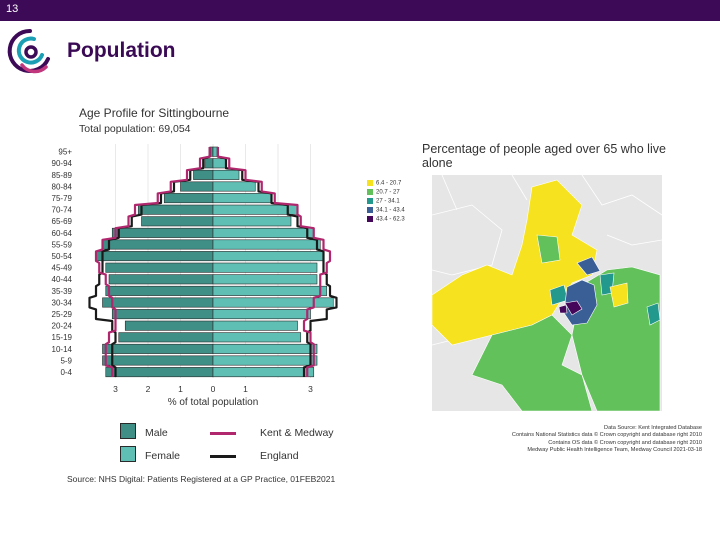 This screenshot has width=720, height=540. What do you see at coordinates (386, 219) in the screenshot?
I see `map-legend-item: 43.4 - 62.3` at bounding box center [386, 219].